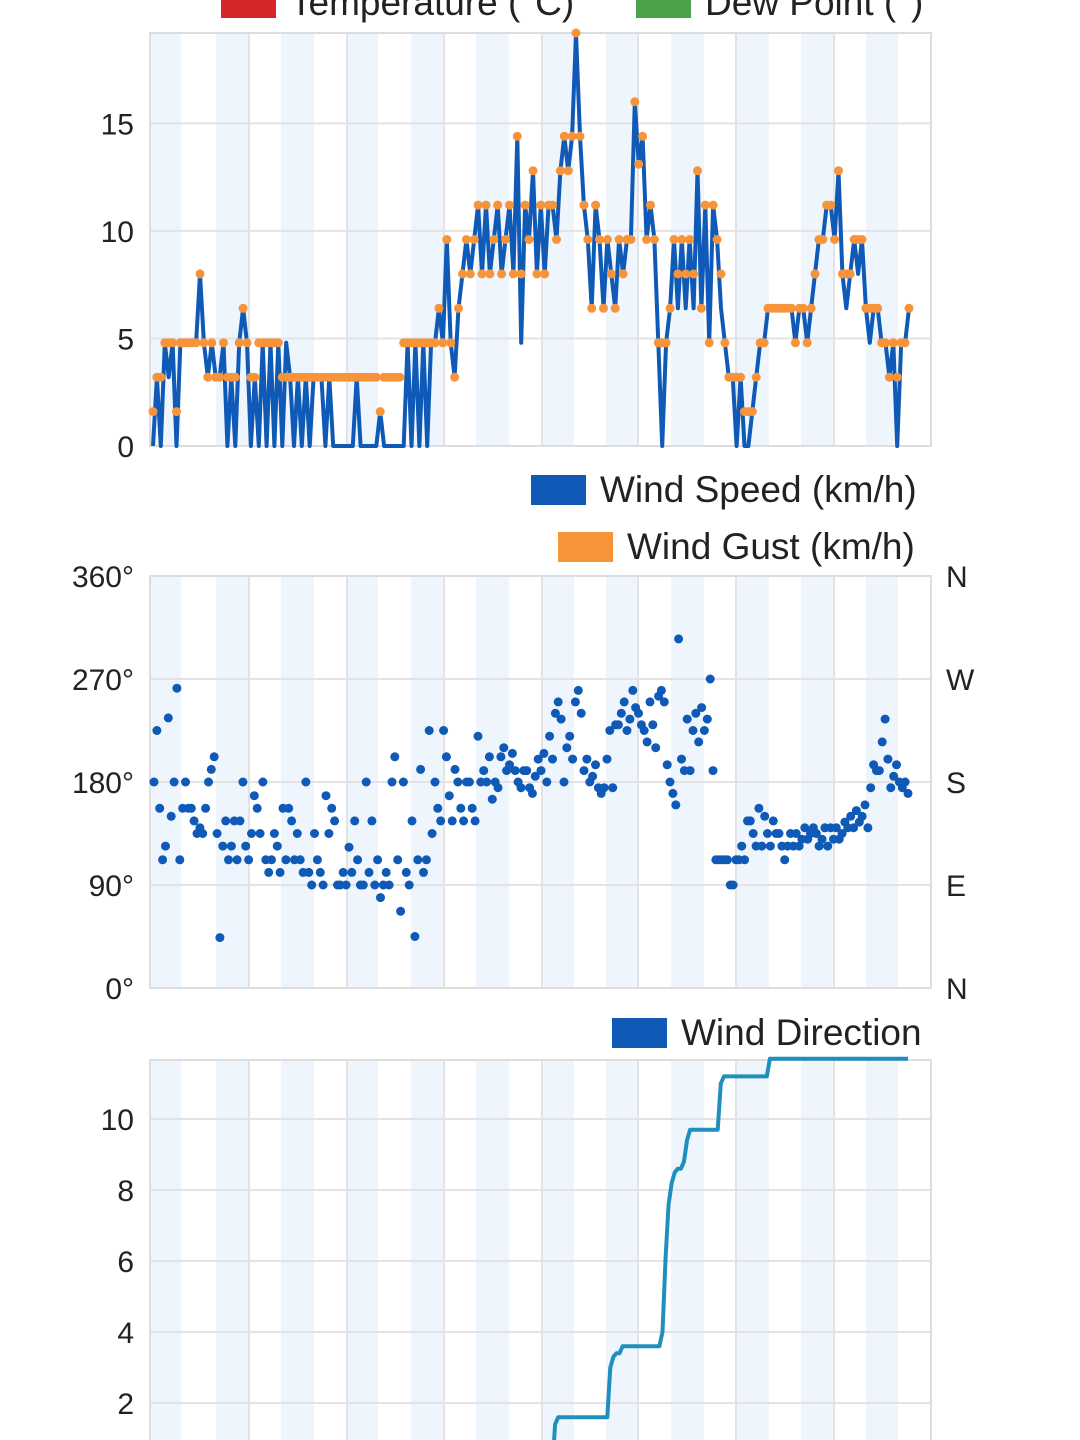 This screenshot has height=1440, width=1080. What do you see at coordinates (117, 232) in the screenshot?
I see `y-tick-label: 10` at bounding box center [117, 232].